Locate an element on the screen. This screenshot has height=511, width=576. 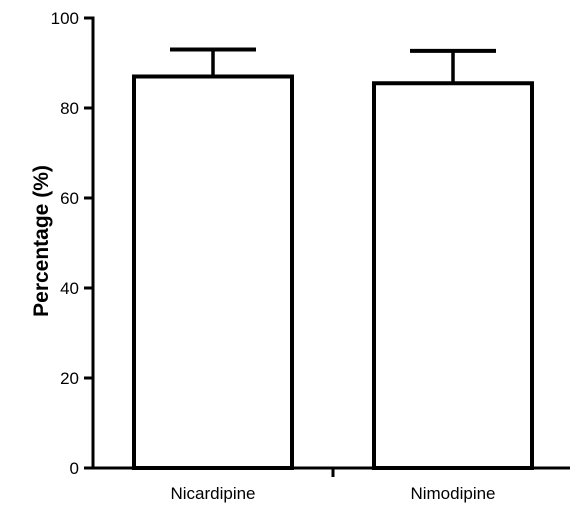
y-tick-label: 20 is located at coordinates (69, 378).